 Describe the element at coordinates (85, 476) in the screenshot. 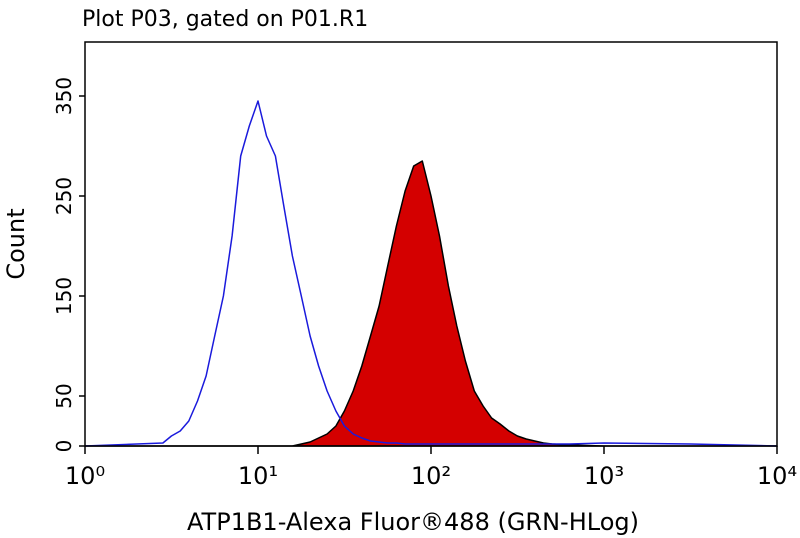

I see `x-tick-label: 10⁰` at that location.